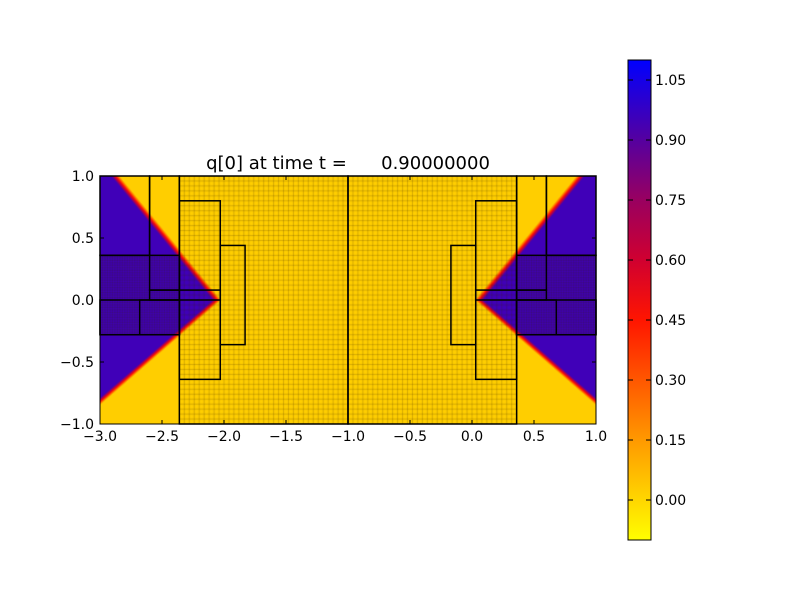 This screenshot has width=800, height=600. What do you see at coordinates (670, 321) in the screenshot?
I see `colorbar-tick-label: 0.45` at bounding box center [670, 321].